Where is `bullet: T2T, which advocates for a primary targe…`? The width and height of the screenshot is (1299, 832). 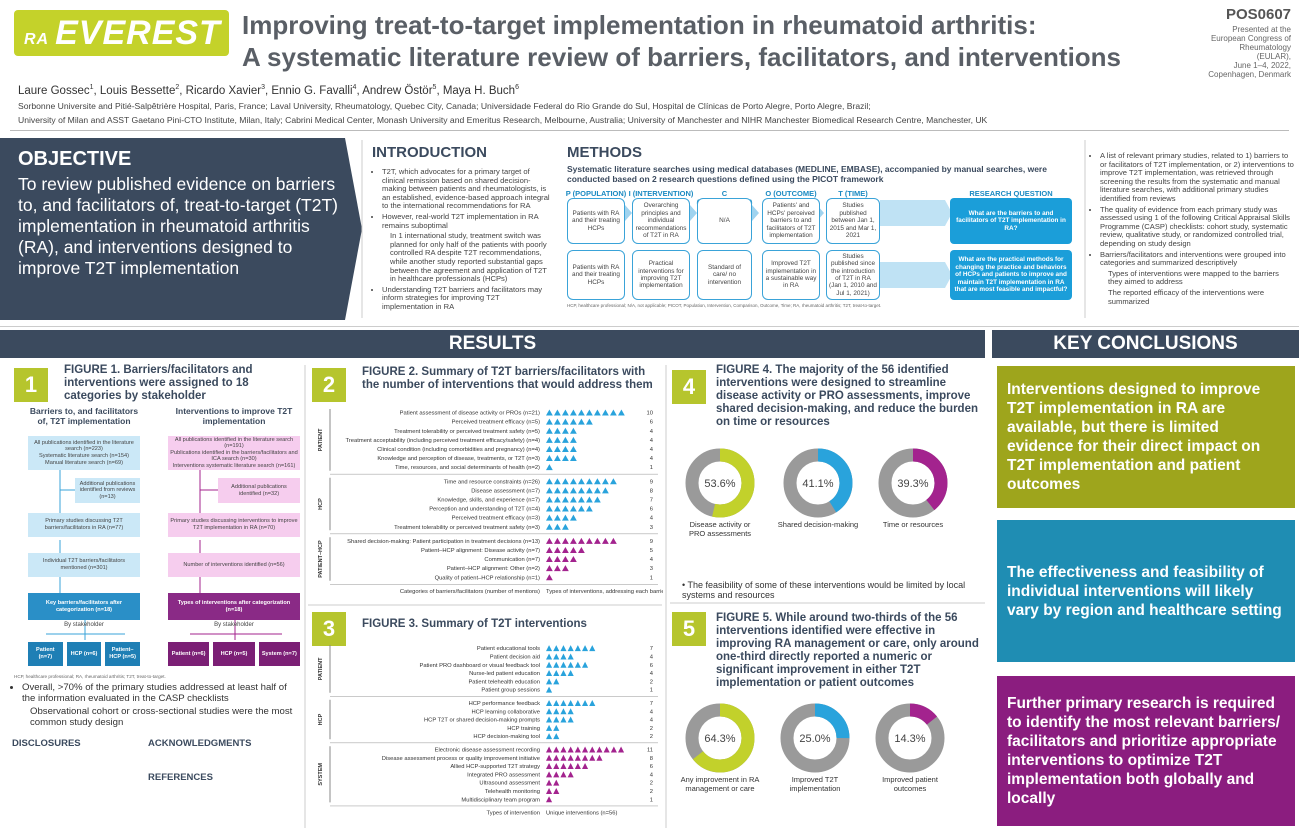
bullet: T2T, which advocates for a primary targe… is located at coordinates (467, 189).